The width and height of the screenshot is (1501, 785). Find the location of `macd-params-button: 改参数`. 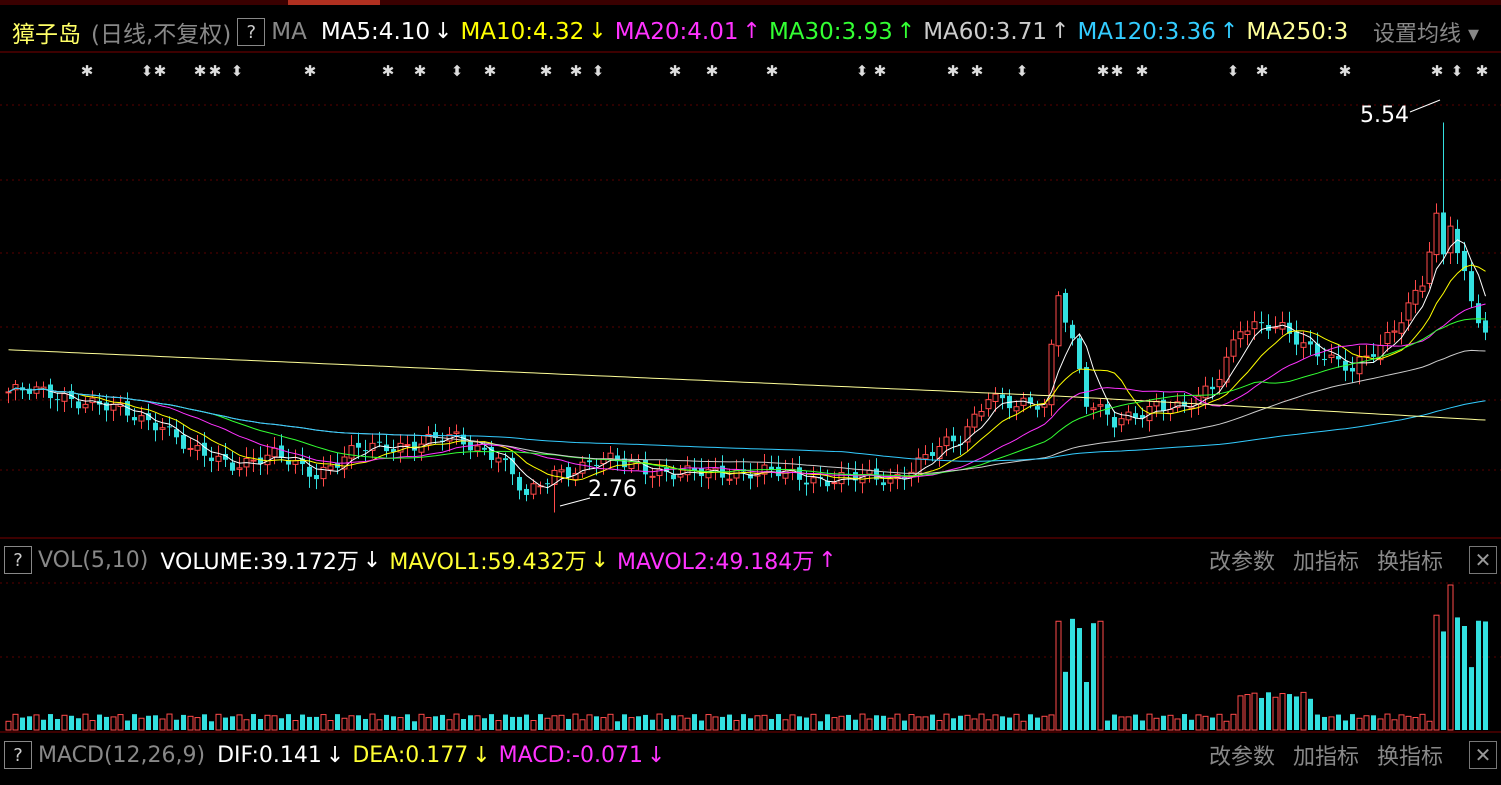

macd-params-button: 改参数 is located at coordinates (1241, 757).